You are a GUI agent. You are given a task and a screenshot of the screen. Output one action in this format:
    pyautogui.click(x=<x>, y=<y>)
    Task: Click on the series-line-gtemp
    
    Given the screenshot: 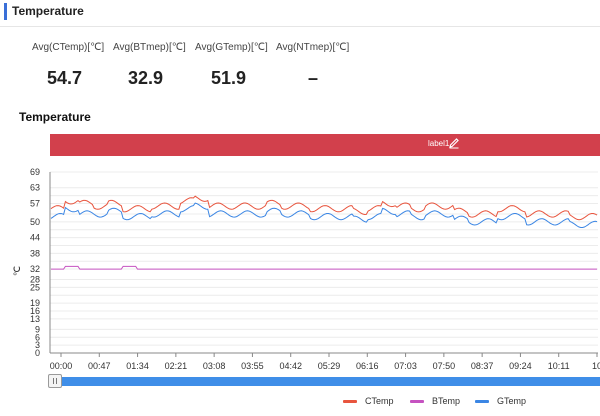 What is the action you would take?
    pyautogui.click(x=324, y=215)
    